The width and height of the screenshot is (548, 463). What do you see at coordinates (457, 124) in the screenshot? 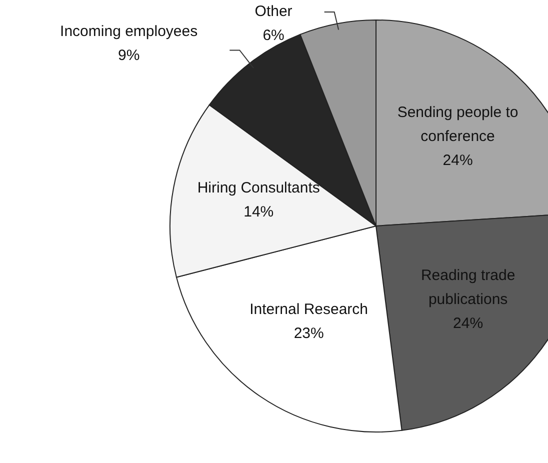
I see `slice-label: Sending people to conference` at bounding box center [457, 124].